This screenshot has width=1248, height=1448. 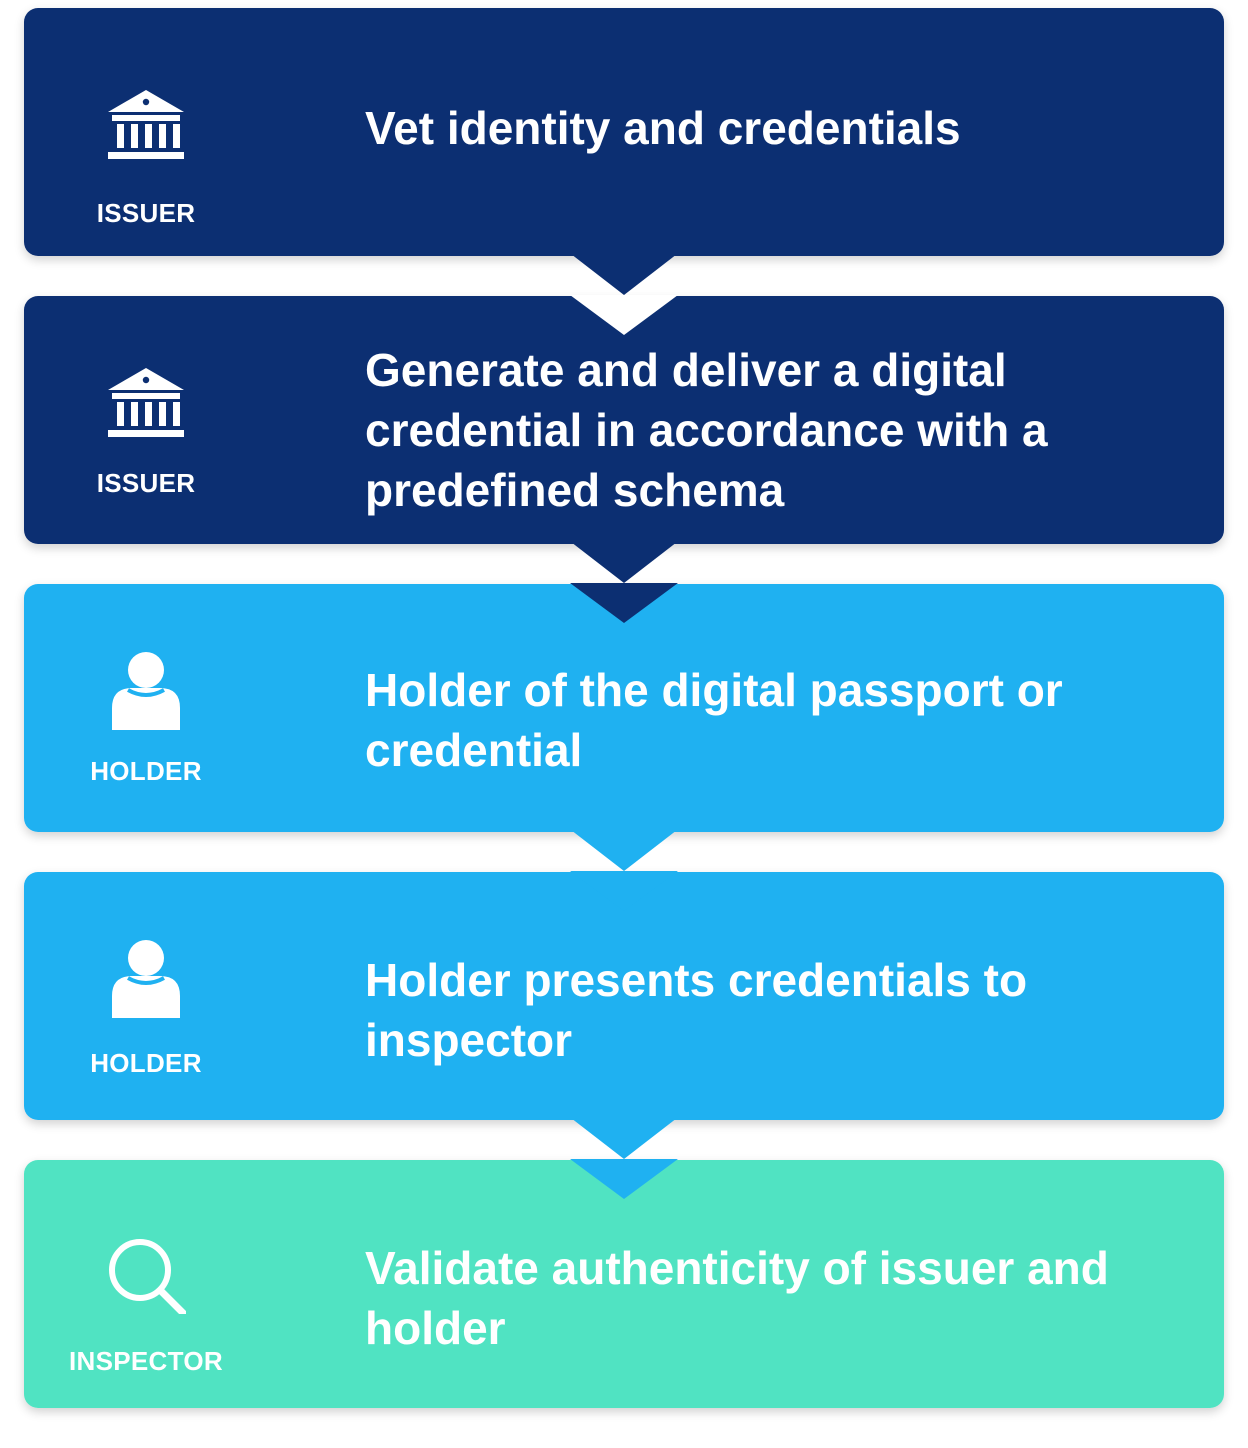 I want to click on step-description: Vet identity and credentials, so click(x=663, y=128).